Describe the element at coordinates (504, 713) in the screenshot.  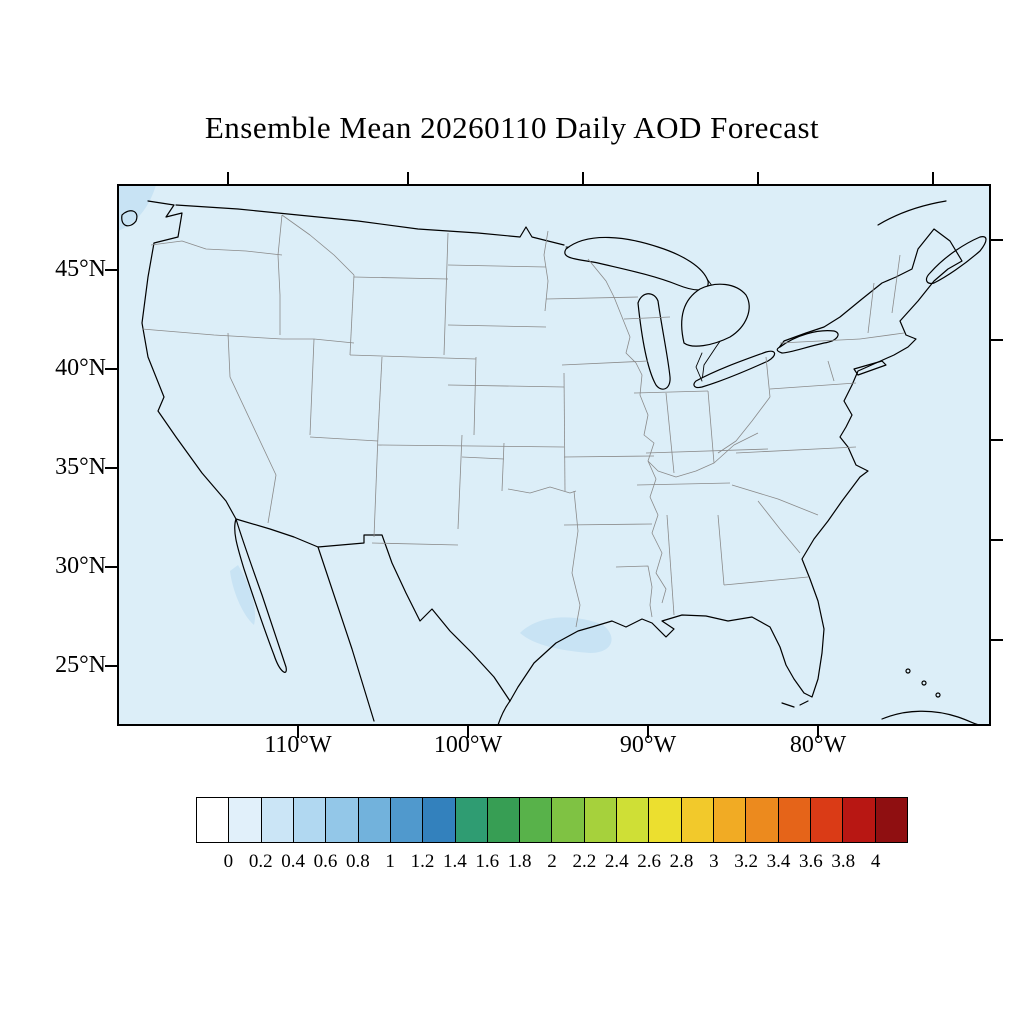
I see `mexico-gulf-coast` at that location.